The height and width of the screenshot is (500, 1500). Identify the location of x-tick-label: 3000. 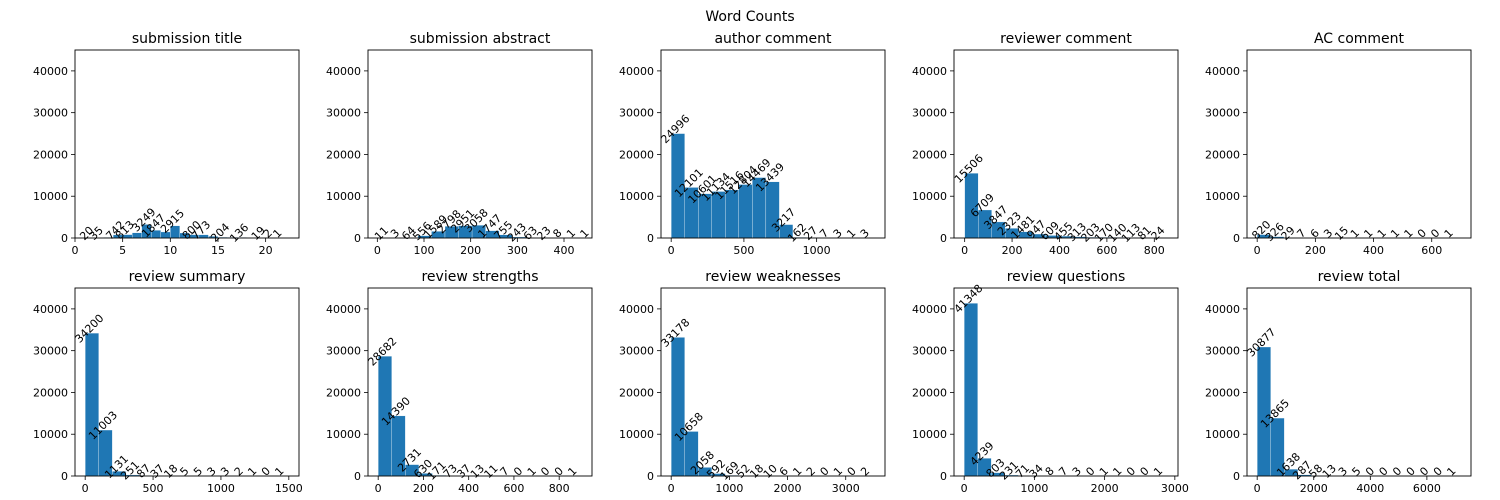
(846, 488).